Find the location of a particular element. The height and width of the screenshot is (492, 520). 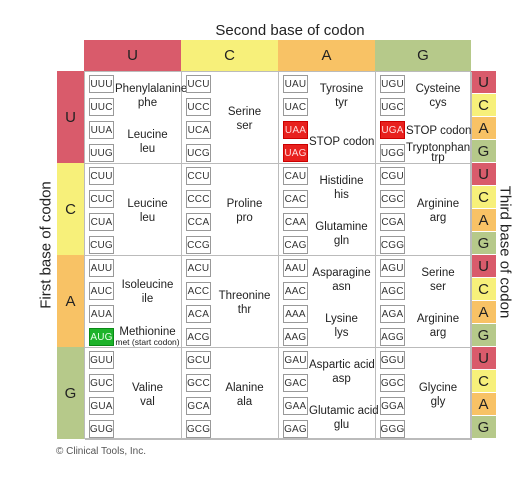

codon-ggc: GGC is located at coordinates (392, 383).